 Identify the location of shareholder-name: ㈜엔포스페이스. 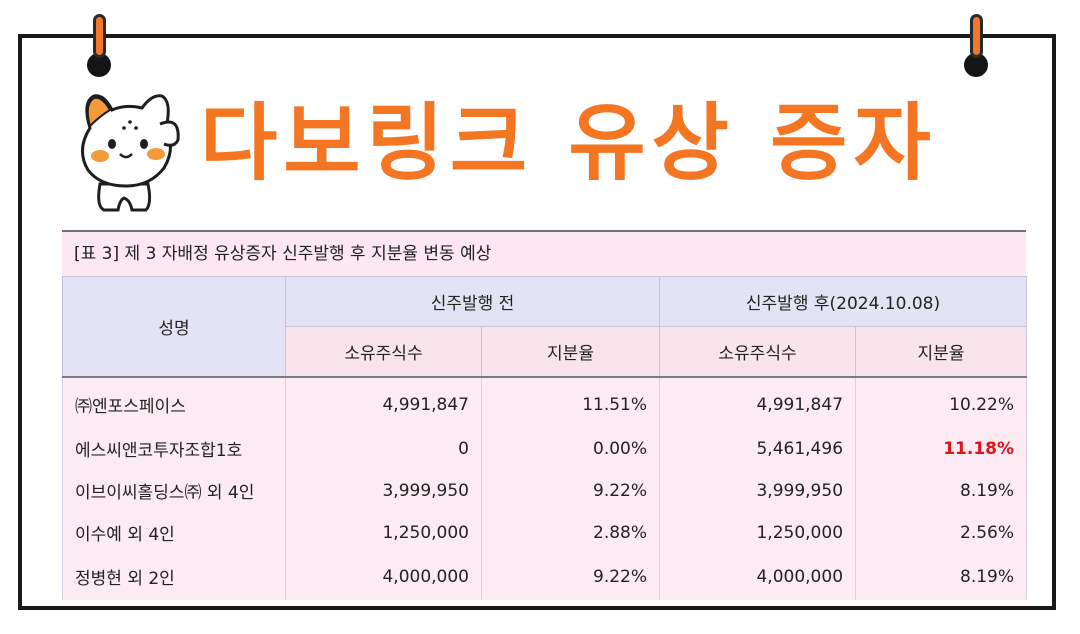
(174, 402).